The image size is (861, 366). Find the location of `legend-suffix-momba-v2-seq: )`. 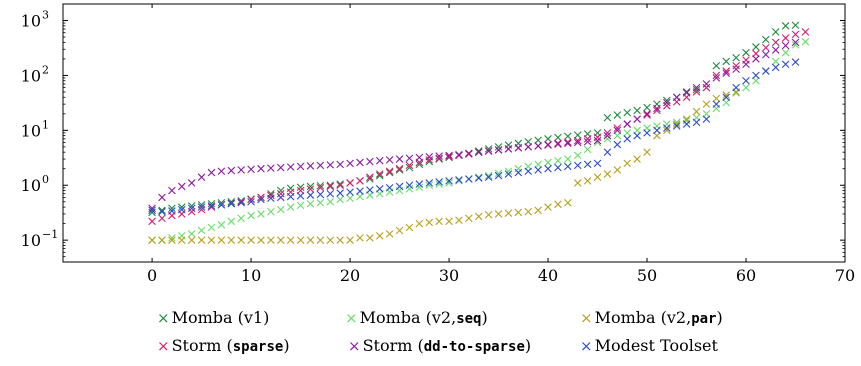

legend-suffix-momba-v2-seq: ) is located at coordinates (484, 317).